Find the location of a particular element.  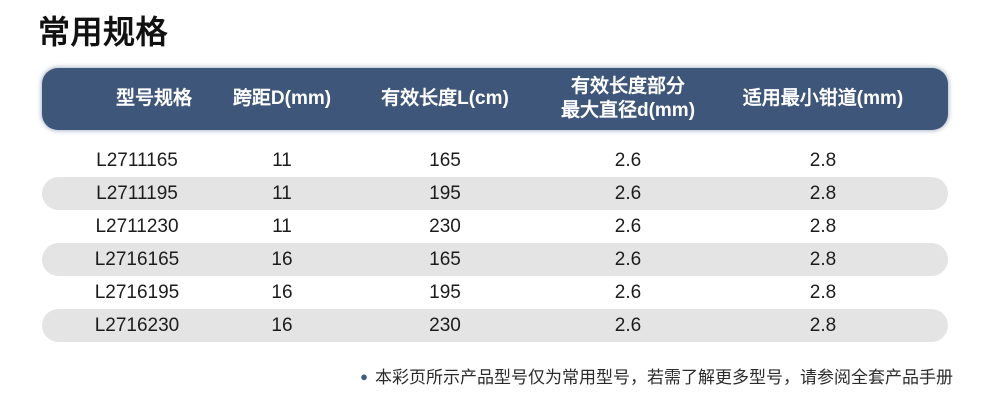

table-row: L2716165 16 165 2.6 2.8 is located at coordinates (495, 260).